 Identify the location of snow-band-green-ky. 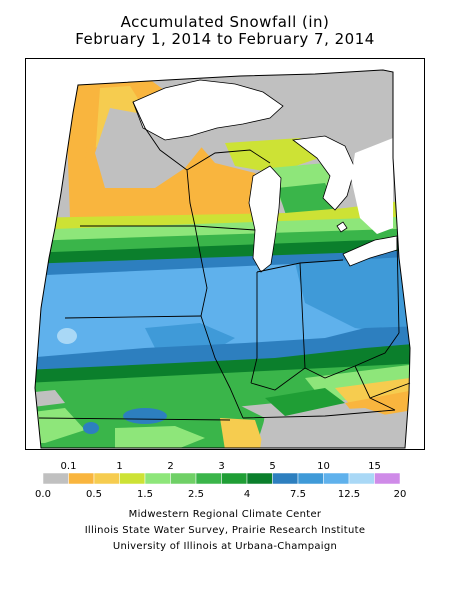
(305, 402).